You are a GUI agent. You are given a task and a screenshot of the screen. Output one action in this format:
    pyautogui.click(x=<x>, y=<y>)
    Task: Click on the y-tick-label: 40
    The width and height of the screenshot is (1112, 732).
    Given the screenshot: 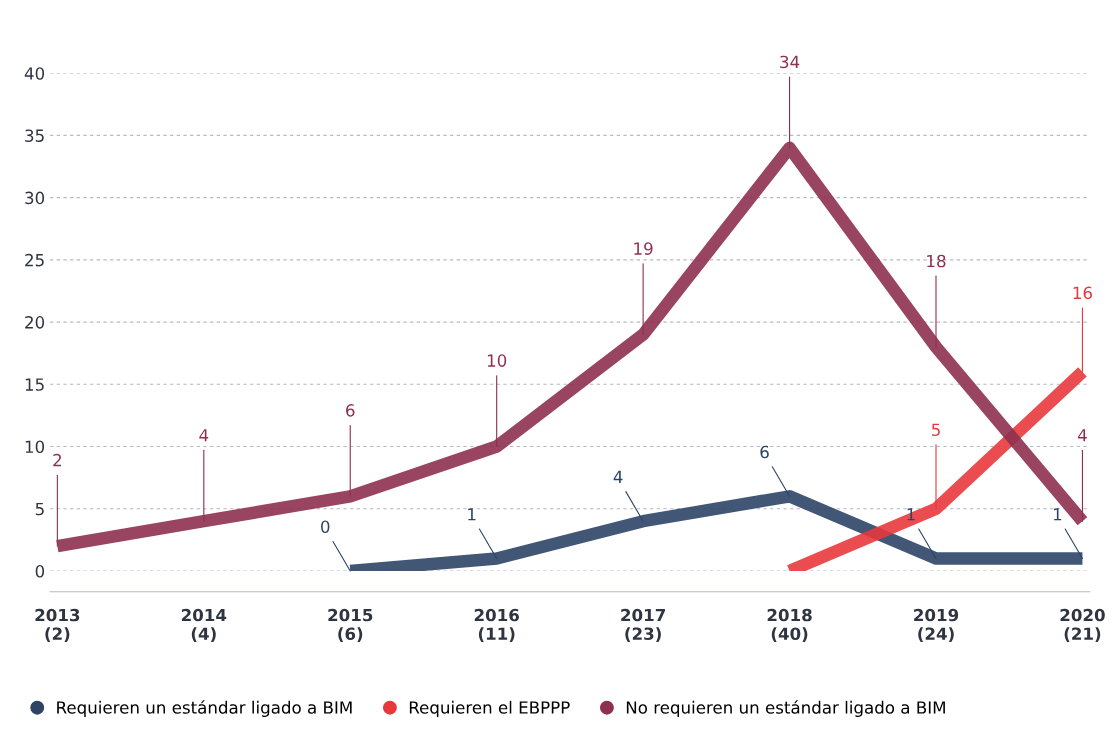 What is the action you would take?
    pyautogui.click(x=34, y=73)
    